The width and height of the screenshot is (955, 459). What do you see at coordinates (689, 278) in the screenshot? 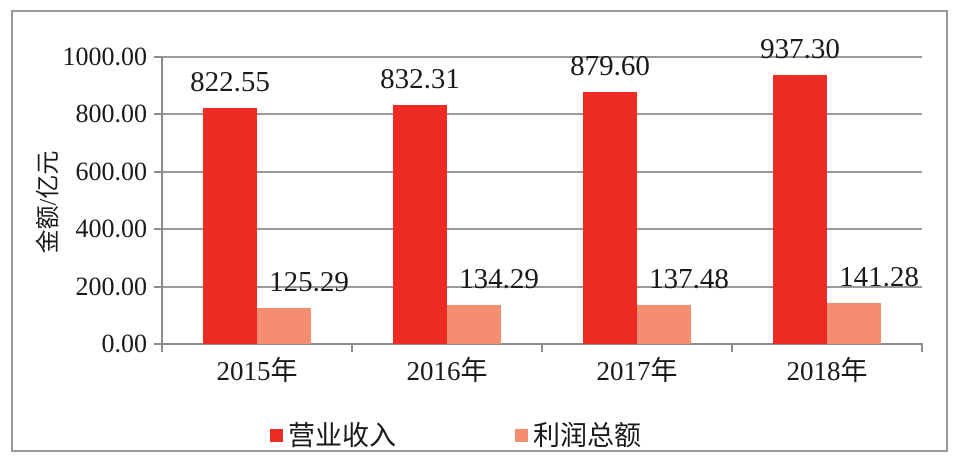
I see `data-label-series1-cat2: 137.48` at bounding box center [689, 278].